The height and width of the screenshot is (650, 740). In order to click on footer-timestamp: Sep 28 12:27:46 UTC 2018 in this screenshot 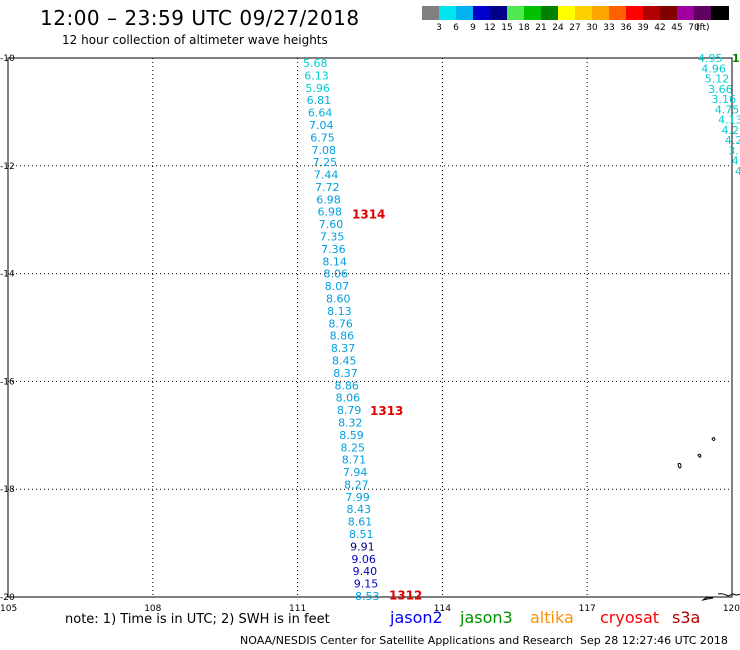, I will do `click(654, 640)`.